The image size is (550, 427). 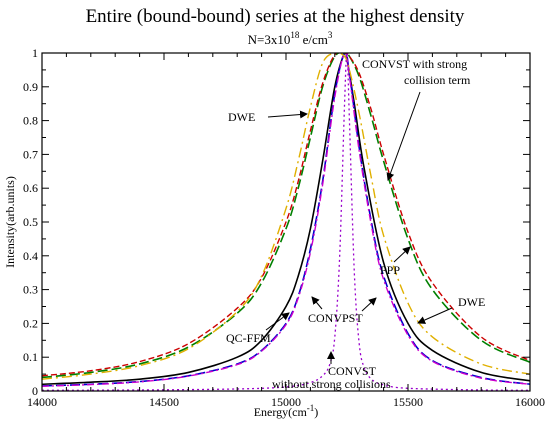 What do you see at coordinates (403, 136) in the screenshot?
I see `arrow-convst-strong` at bounding box center [403, 136].